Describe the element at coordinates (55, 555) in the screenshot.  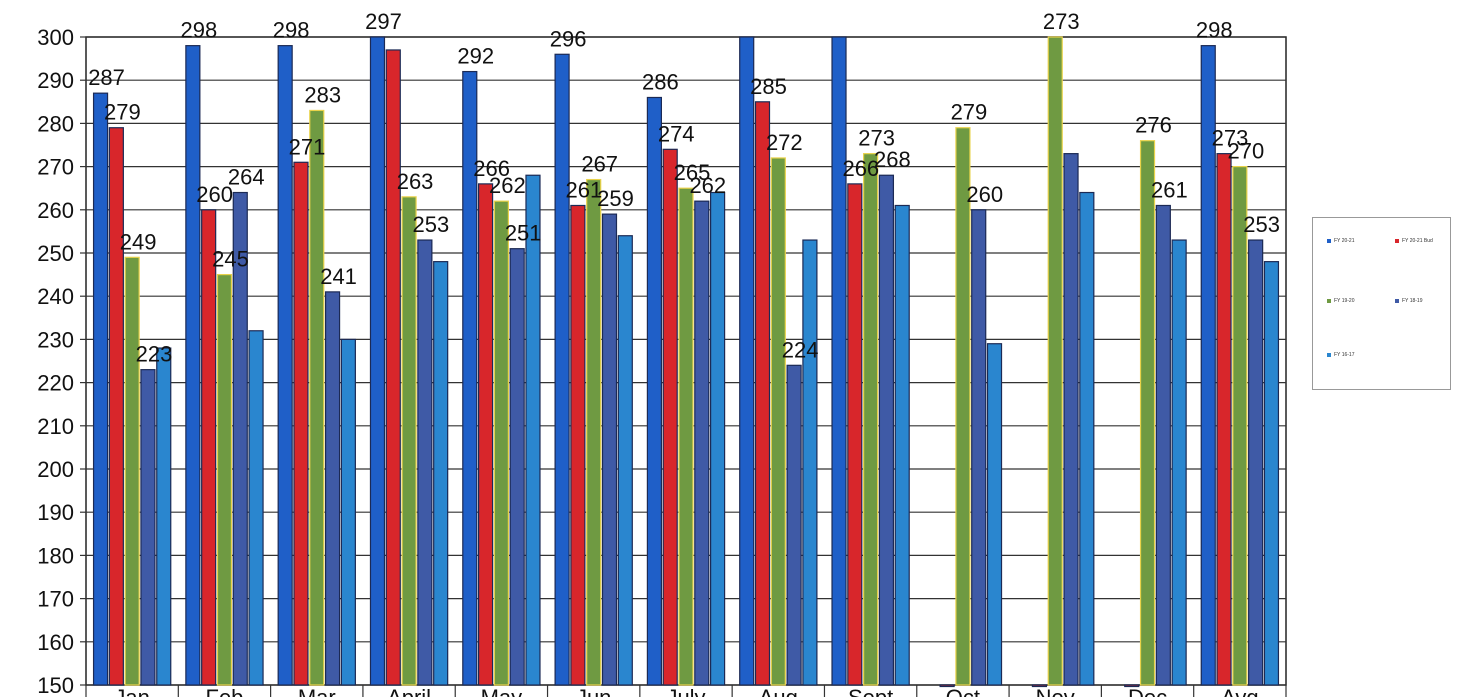
I see `y-tick-label: 180` at that location.